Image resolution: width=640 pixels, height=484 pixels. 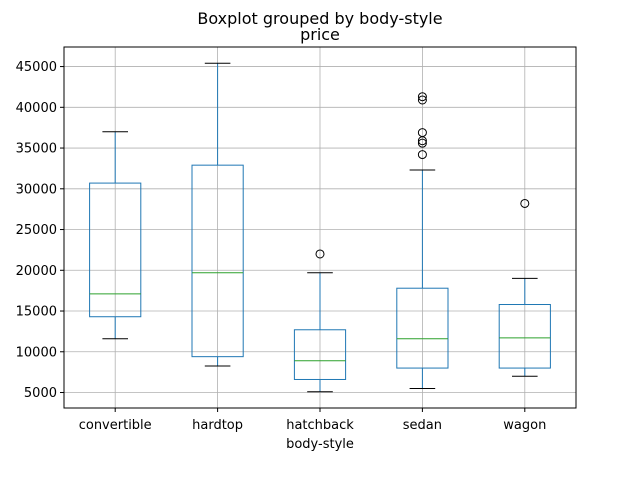 What do you see at coordinates (36, 271) in the screenshot?
I see `y-tick-label: 20000` at bounding box center [36, 271].